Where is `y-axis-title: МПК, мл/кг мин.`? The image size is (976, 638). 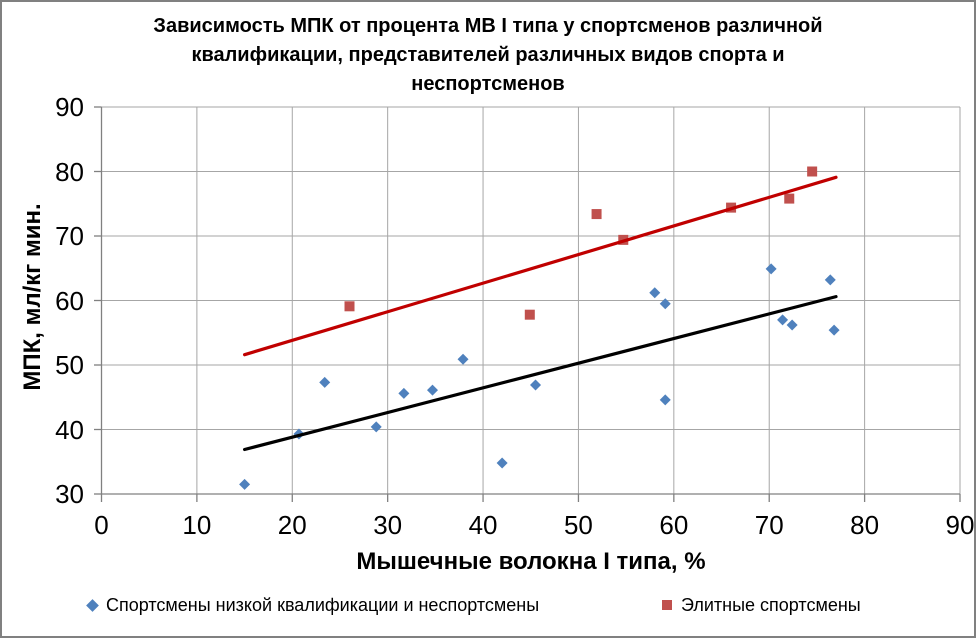
y-axis-title: МПК, мл/кг мин. is located at coordinates (32, 297).